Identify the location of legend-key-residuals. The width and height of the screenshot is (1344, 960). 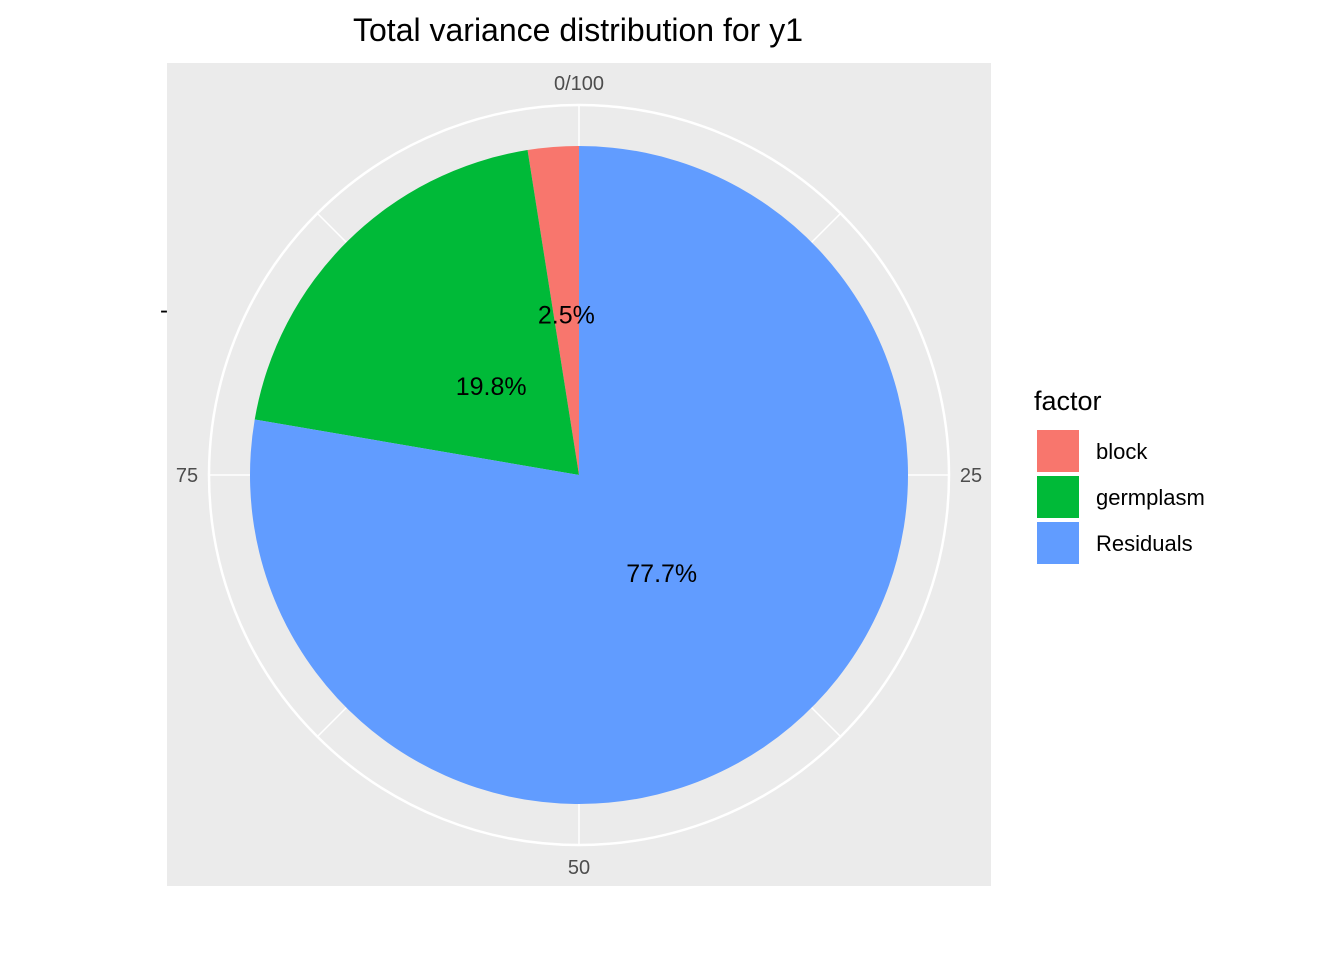
(1058, 543).